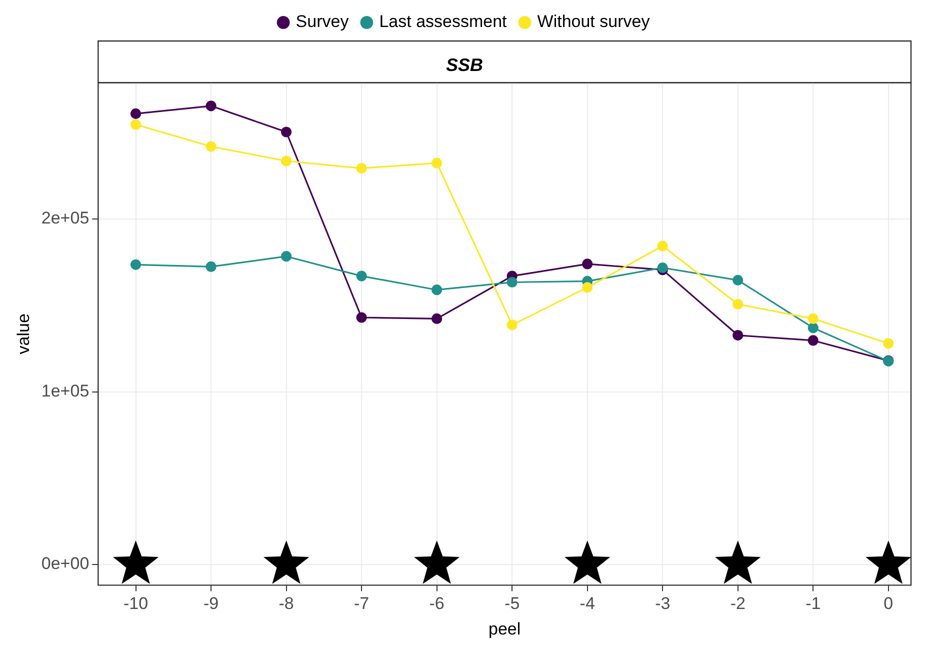 This screenshot has width=931, height=646. Describe the element at coordinates (436, 604) in the screenshot. I see `x-tick-label: -6` at that location.